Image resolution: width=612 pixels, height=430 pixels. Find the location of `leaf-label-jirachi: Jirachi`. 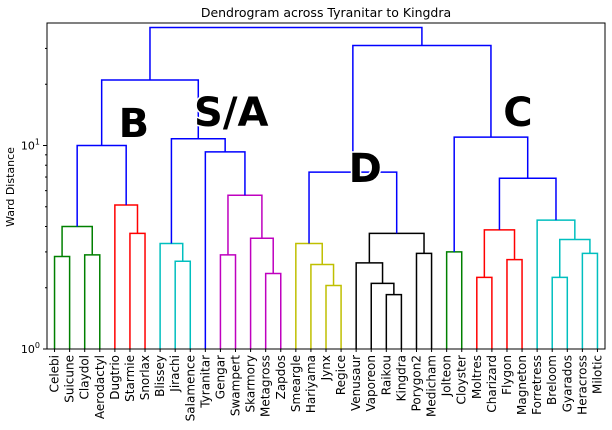

leaf-label-jirachi: Jirachi is located at coordinates (175, 374).